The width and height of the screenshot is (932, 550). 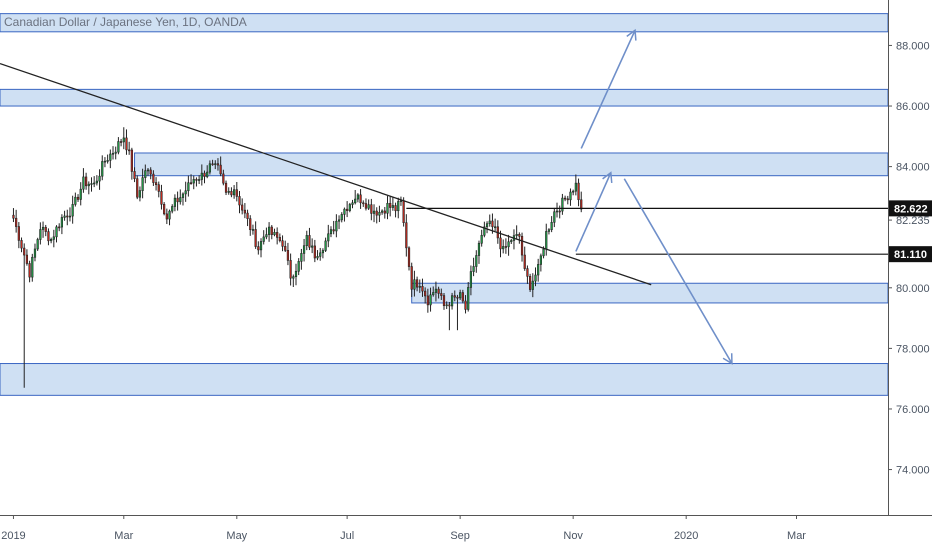 What do you see at coordinates (913, 168) in the screenshot?
I see `y-tick-label: 84.000` at bounding box center [913, 168].